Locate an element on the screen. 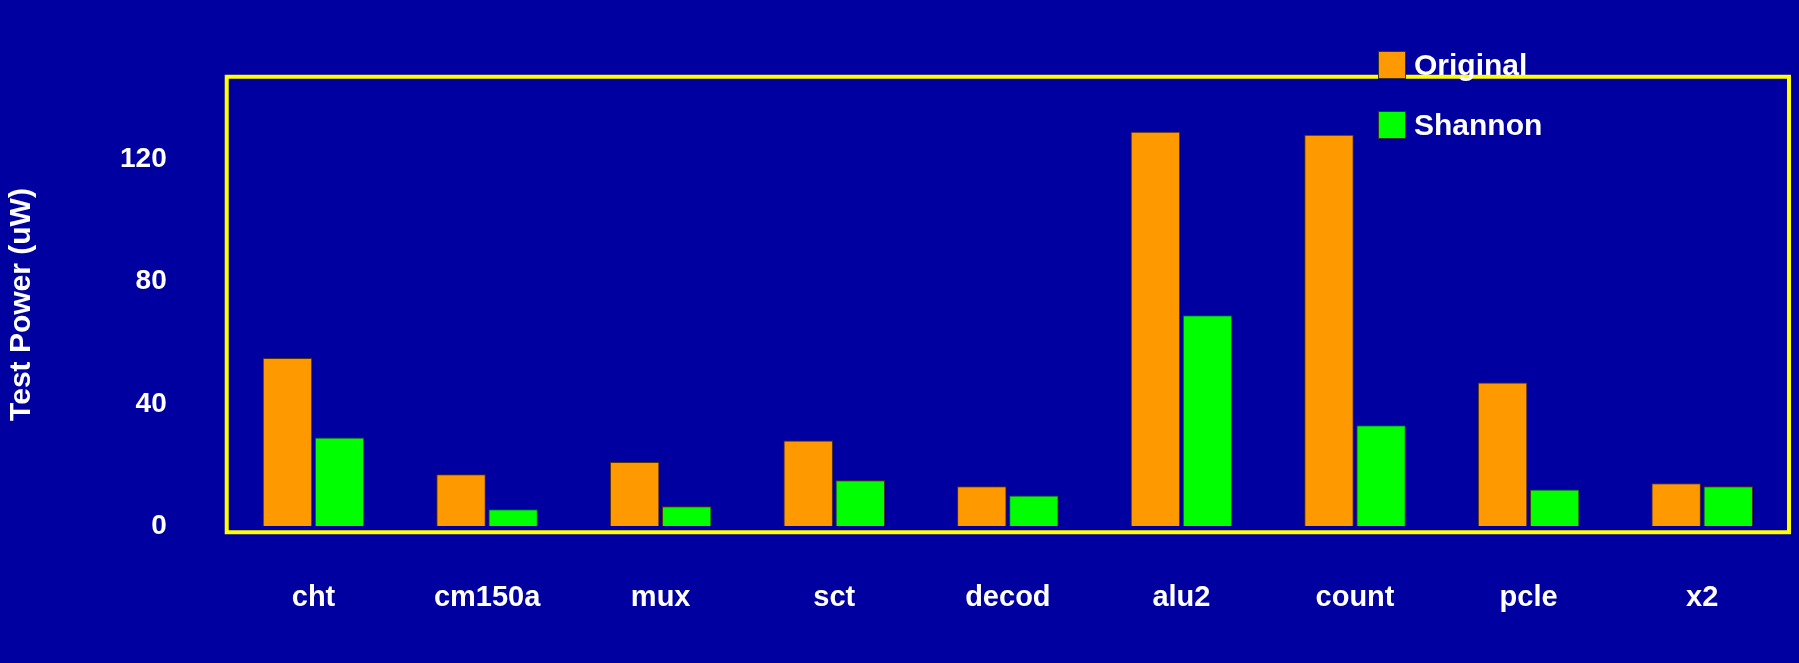 Image resolution: width=1799 pixels, height=663 pixels. y-tick-label: 40 is located at coordinates (151, 402).